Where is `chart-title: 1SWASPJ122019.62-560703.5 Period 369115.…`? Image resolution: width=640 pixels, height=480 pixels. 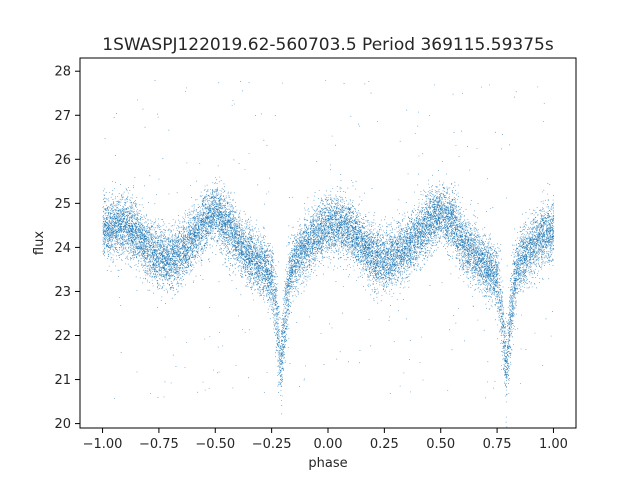
chart-title: 1SWASPJ122019.62-560703.5 Period 369115.… is located at coordinates (328, 45).